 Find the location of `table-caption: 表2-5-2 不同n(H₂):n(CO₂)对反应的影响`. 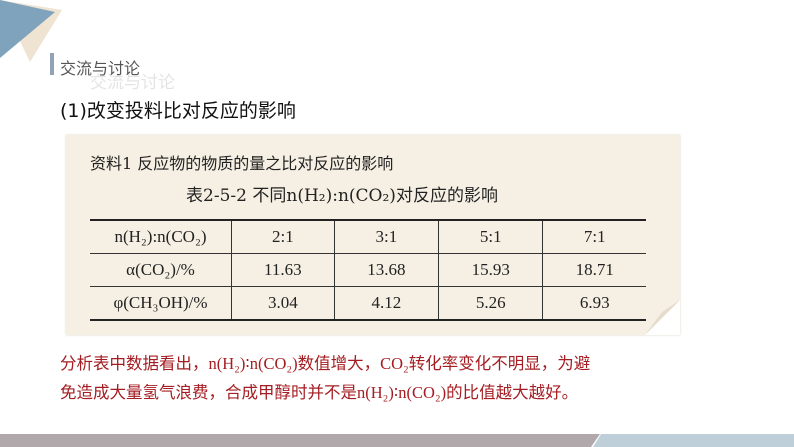

table-caption: 表2-5-2 不同n(H₂):n(CO₂)对反应的影响 is located at coordinates (342, 196).